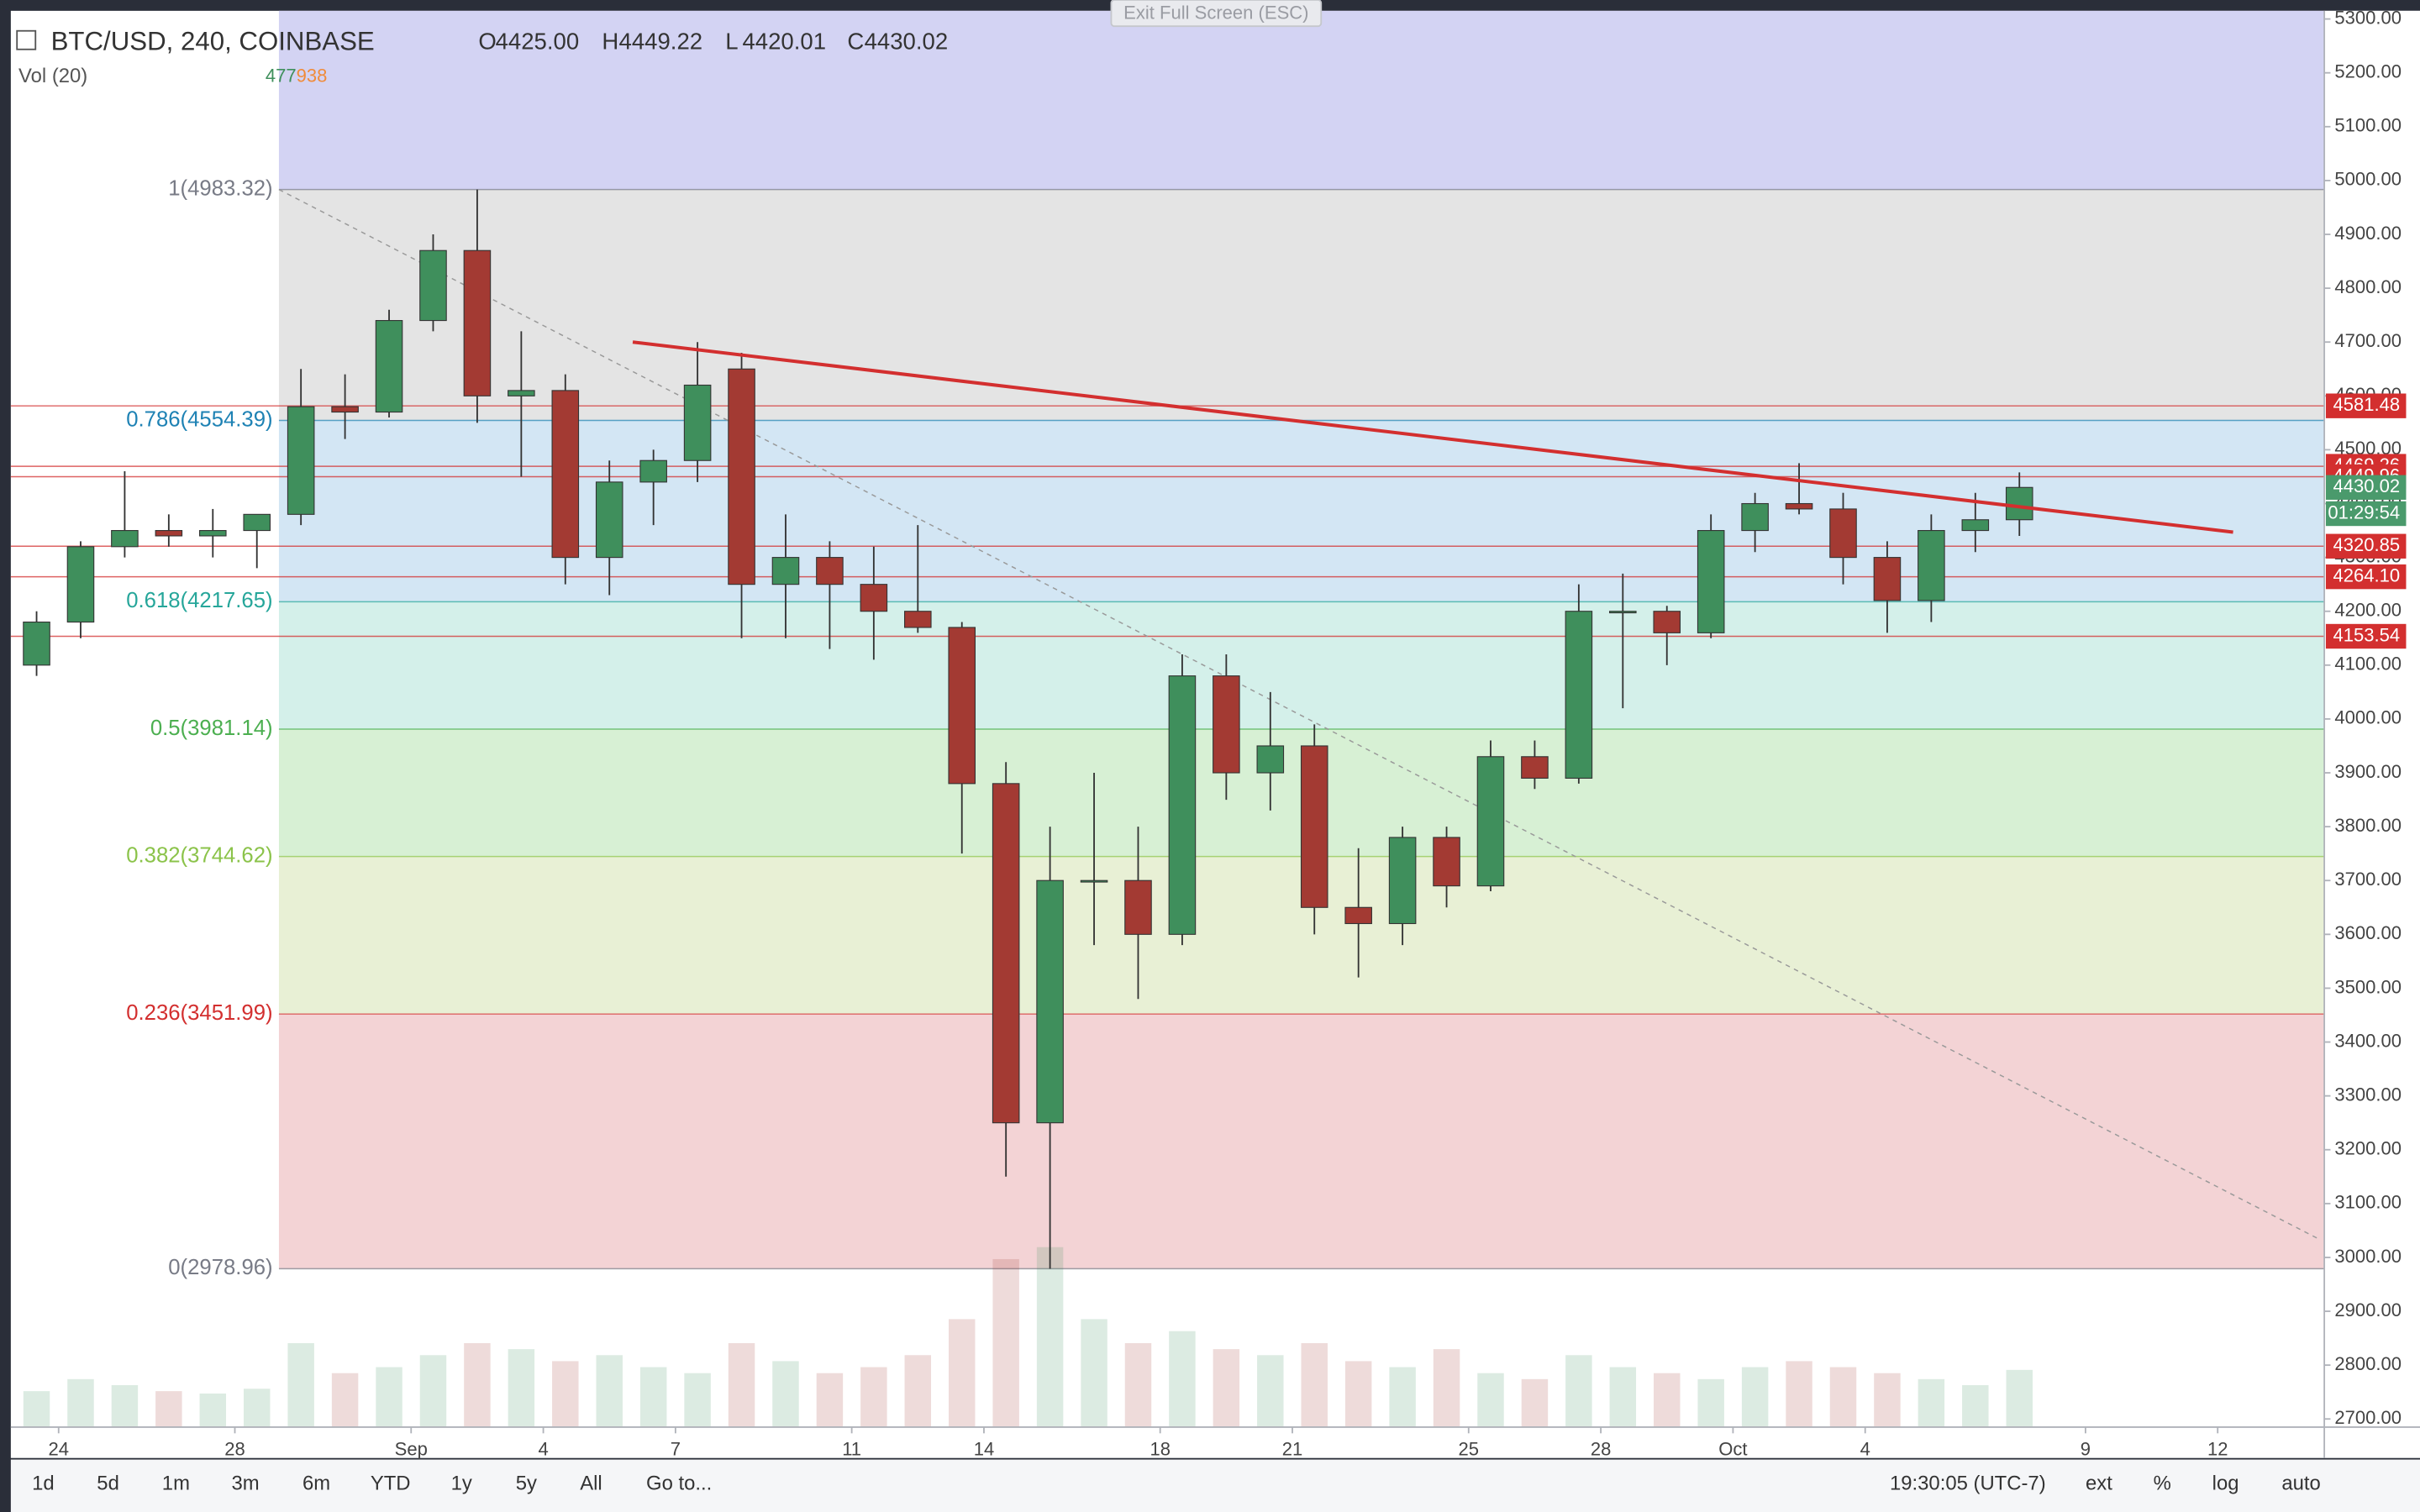 The image size is (2420, 1512). I want to click on range-button: 5y, so click(526, 1483).